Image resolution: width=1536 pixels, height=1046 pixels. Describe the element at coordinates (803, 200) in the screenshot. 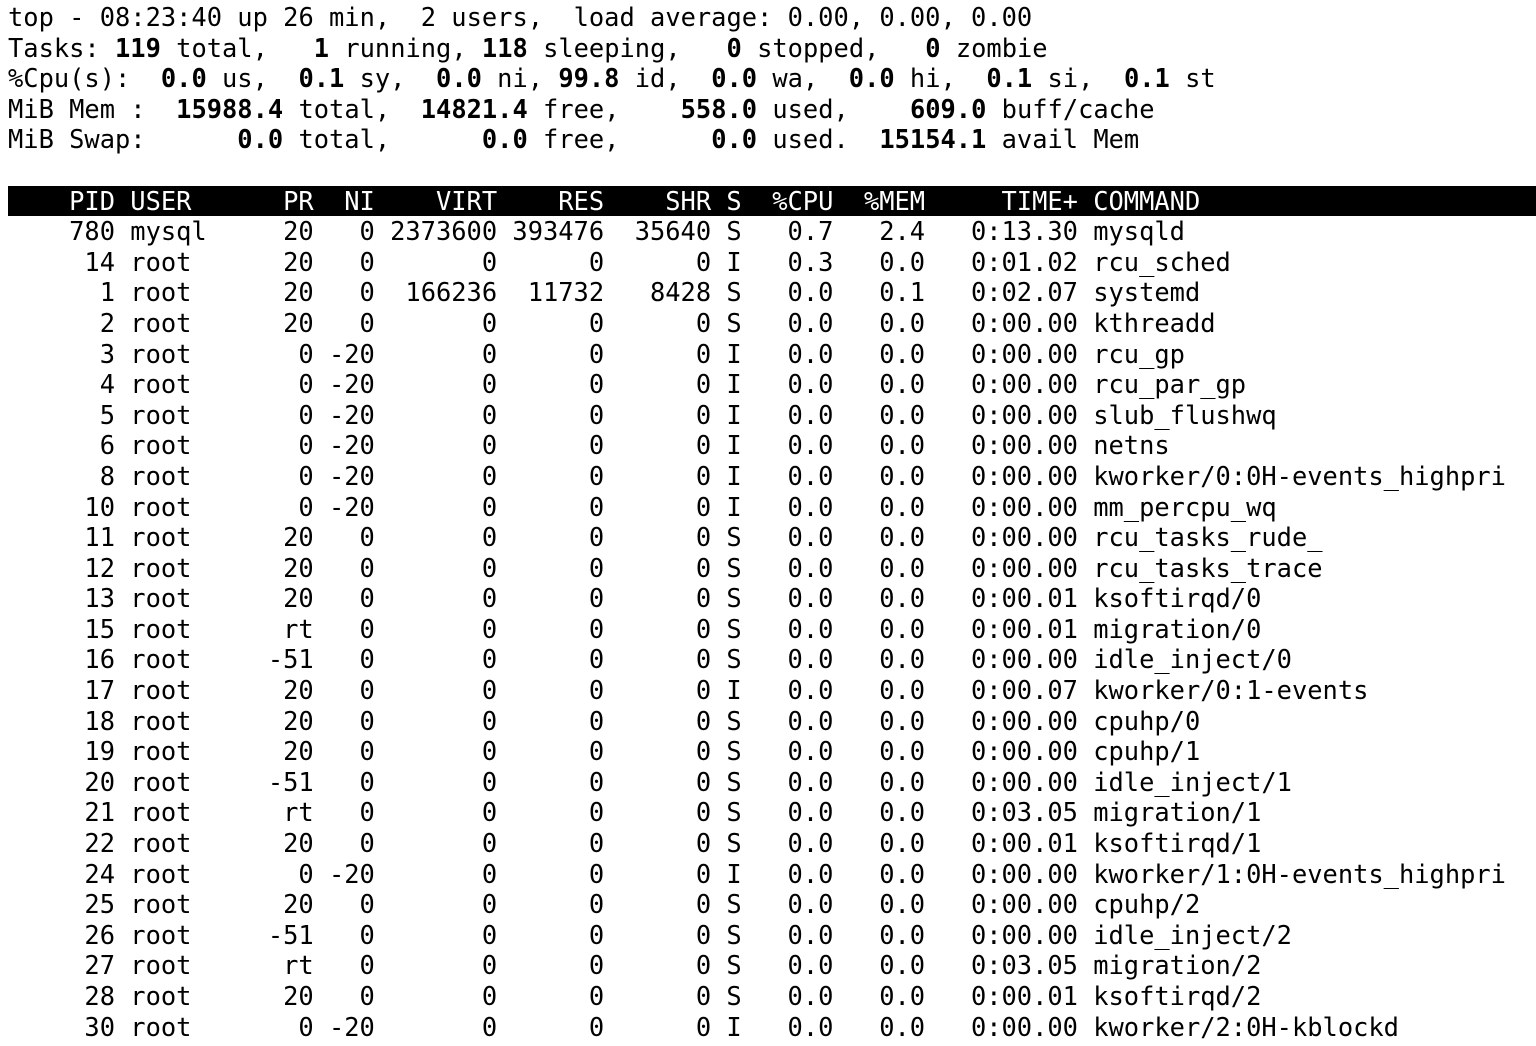

I see `column-header-cpu: %CPU` at that location.